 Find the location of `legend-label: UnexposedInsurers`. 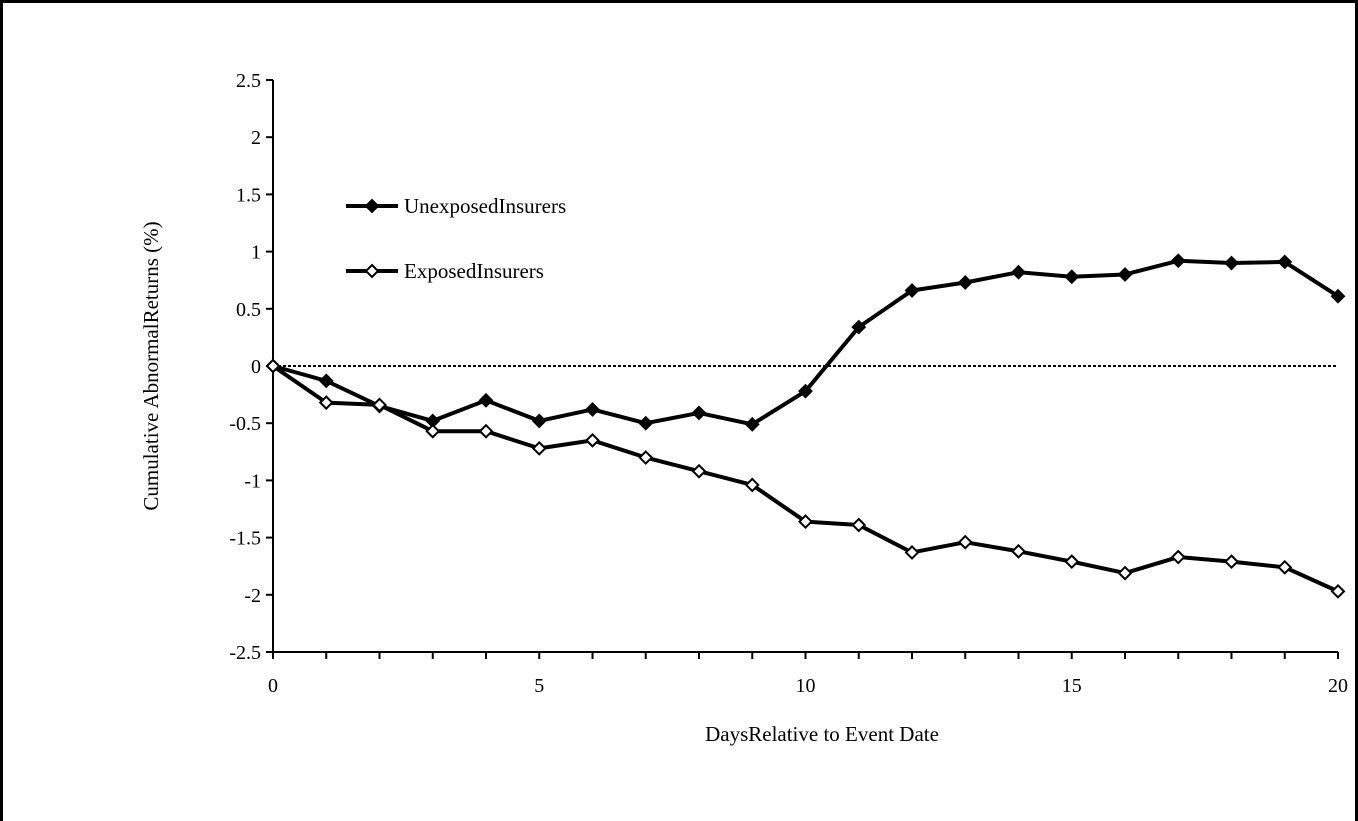

legend-label: UnexposedInsurers is located at coordinates (485, 206).